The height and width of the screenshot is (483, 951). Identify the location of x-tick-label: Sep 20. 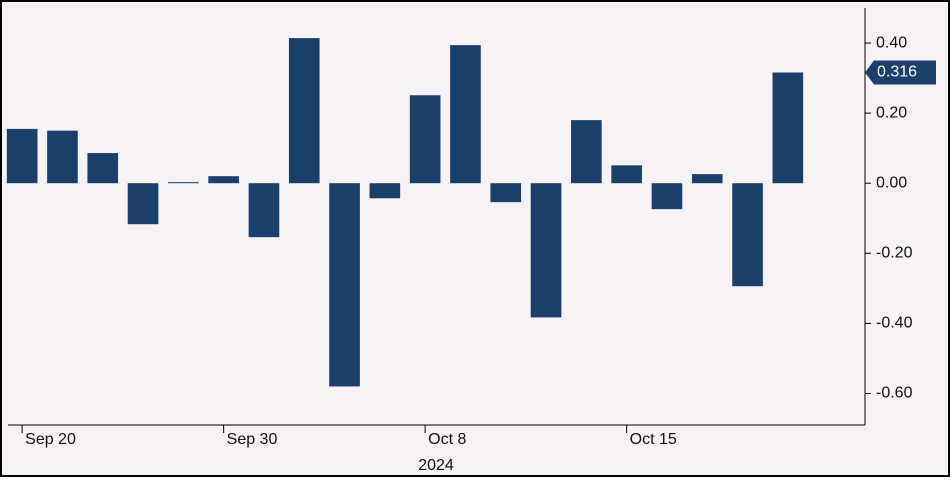
(50, 439).